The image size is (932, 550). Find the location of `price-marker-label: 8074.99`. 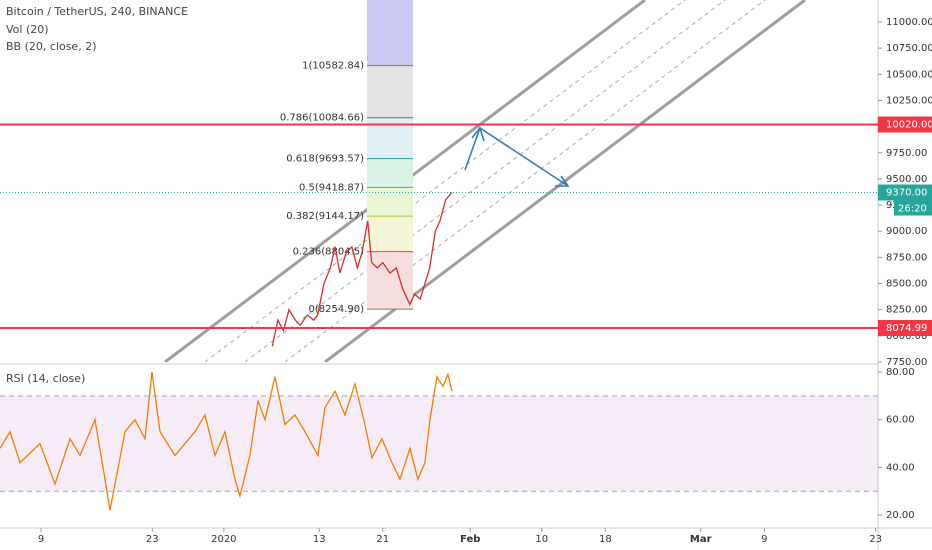

price-marker-label: 8074.99 is located at coordinates (906, 328).